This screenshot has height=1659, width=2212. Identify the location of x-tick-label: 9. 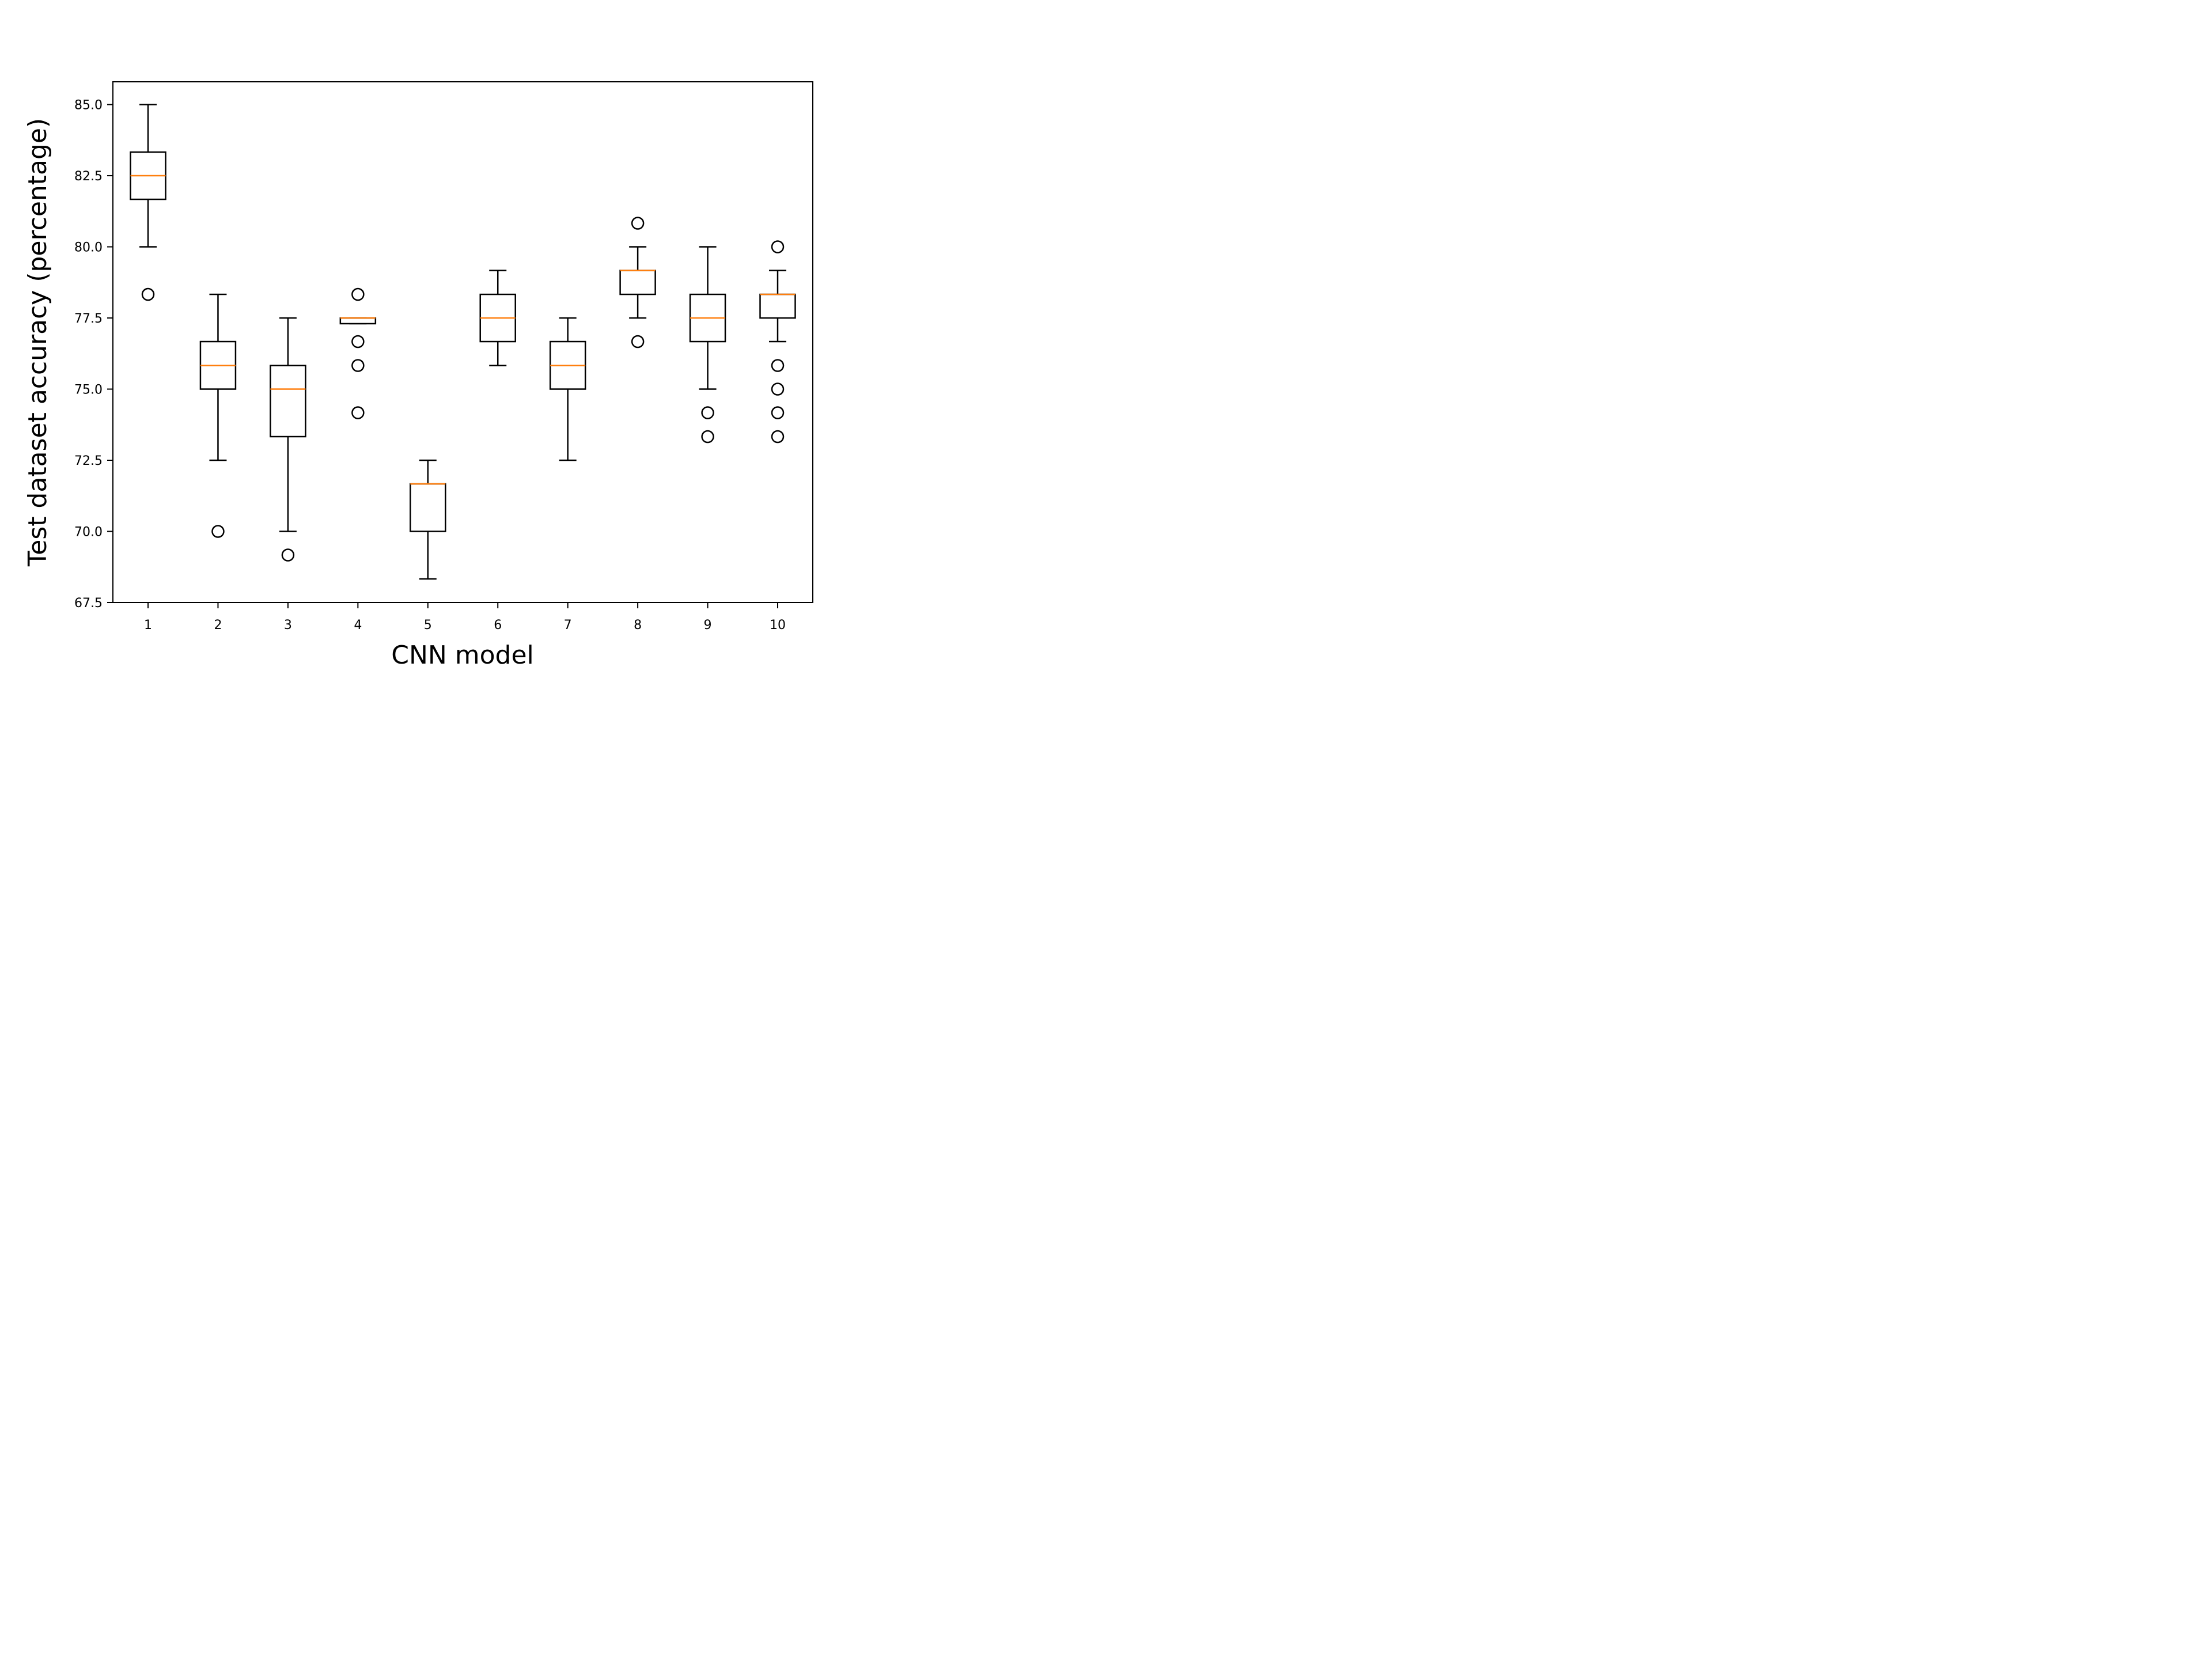
(708, 625).